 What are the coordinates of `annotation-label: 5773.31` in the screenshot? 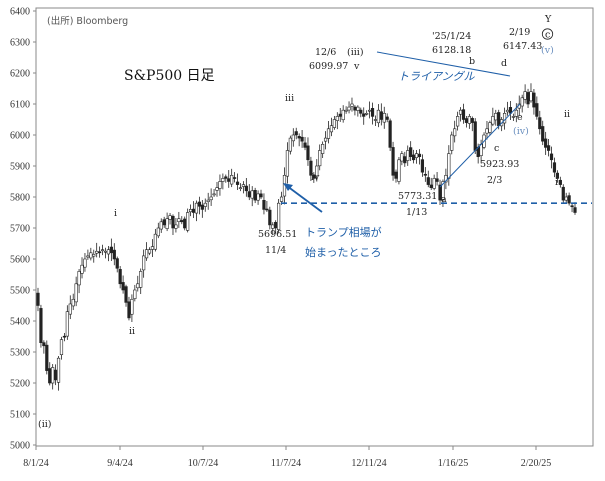 It's located at (417, 196).